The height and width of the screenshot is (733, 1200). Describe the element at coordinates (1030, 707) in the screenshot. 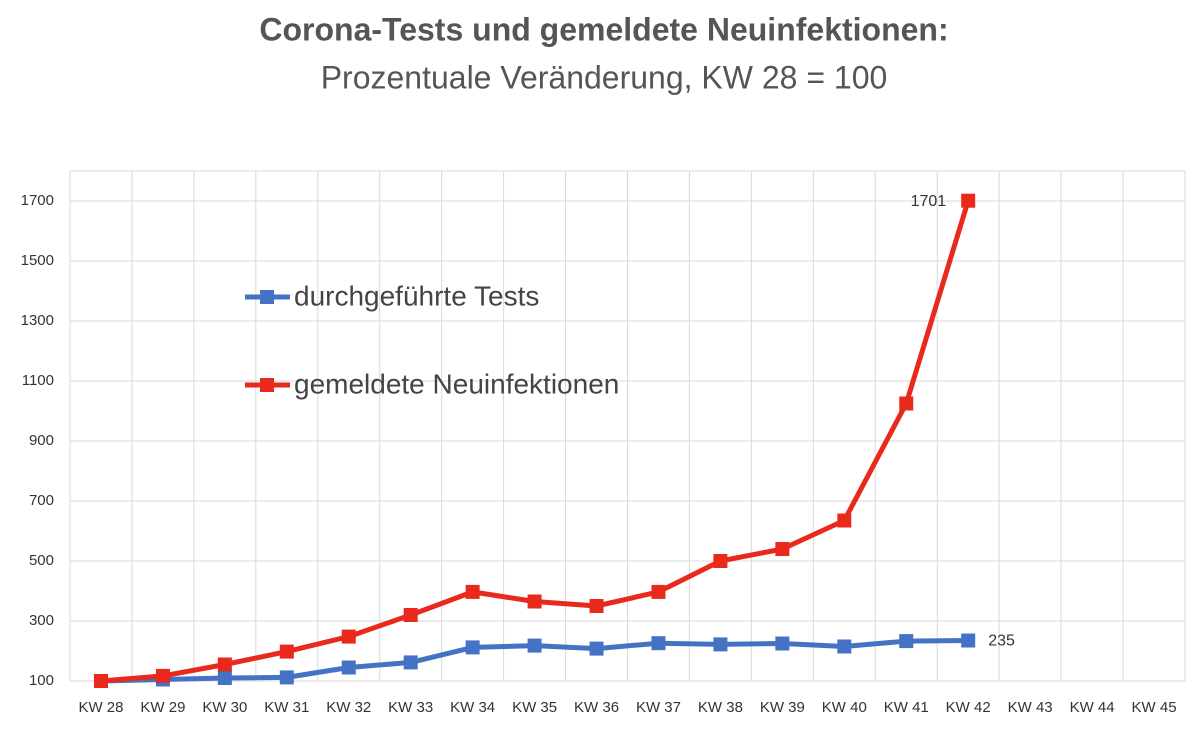

I see `x-tick-label: KW 43` at that location.